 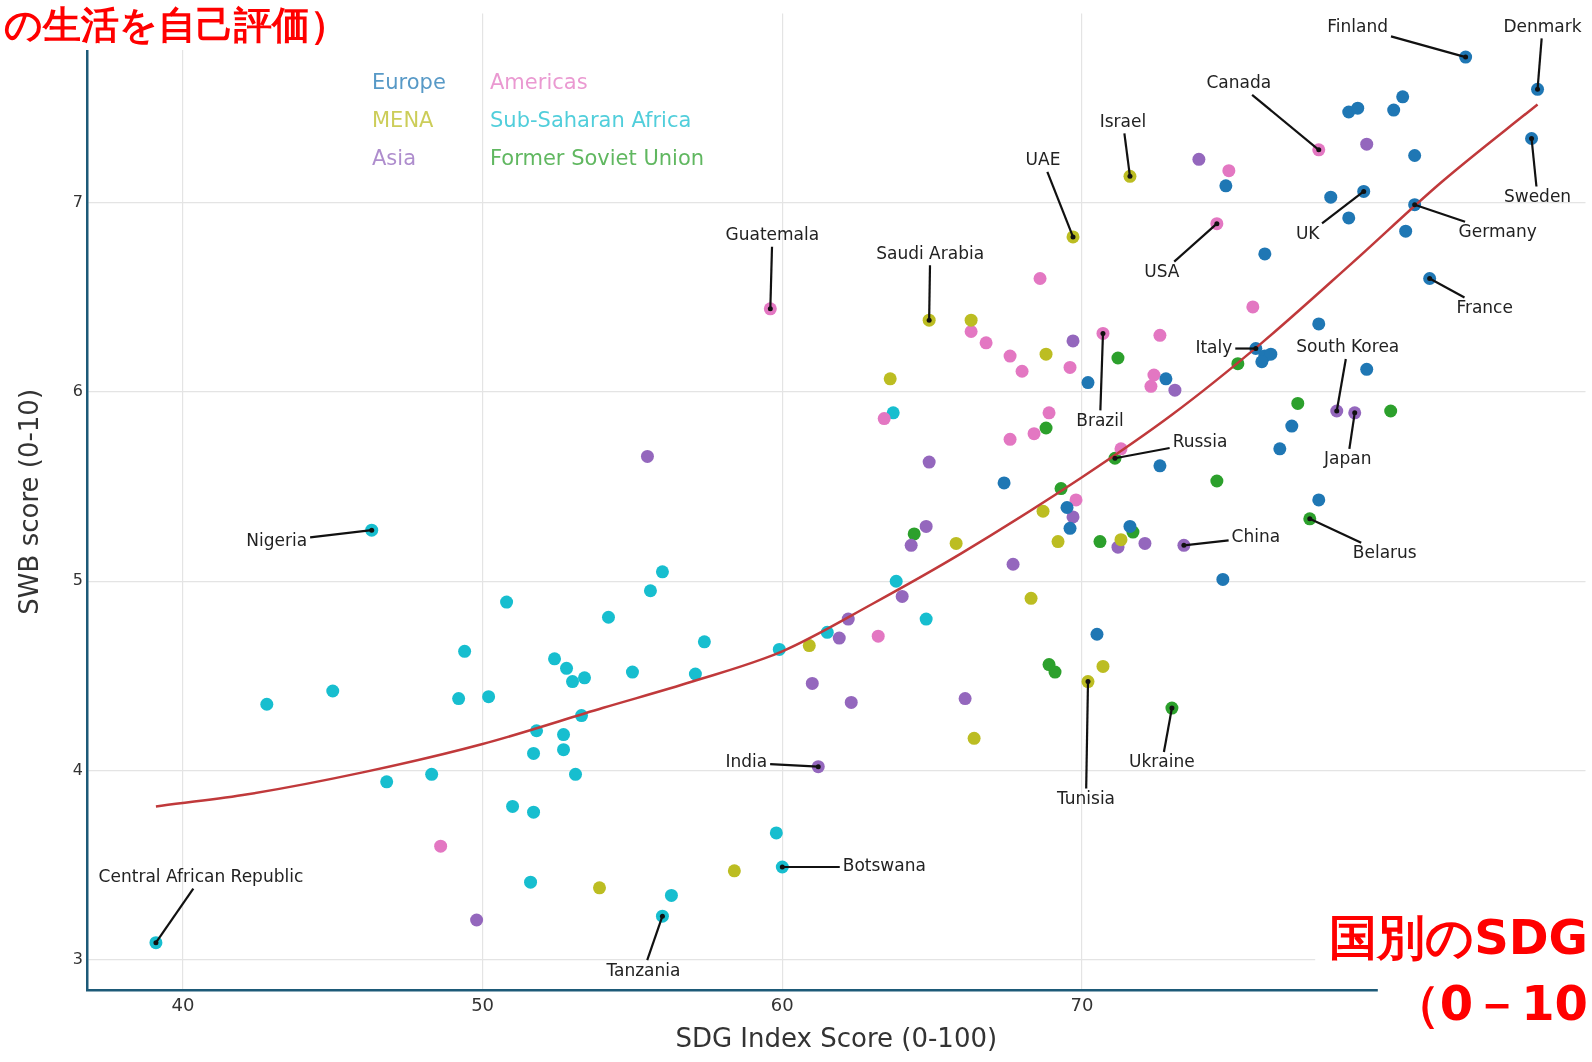 What do you see at coordinates (176, 24) in the screenshot?
I see `annotation: の生活を自己評価）` at bounding box center [176, 24].